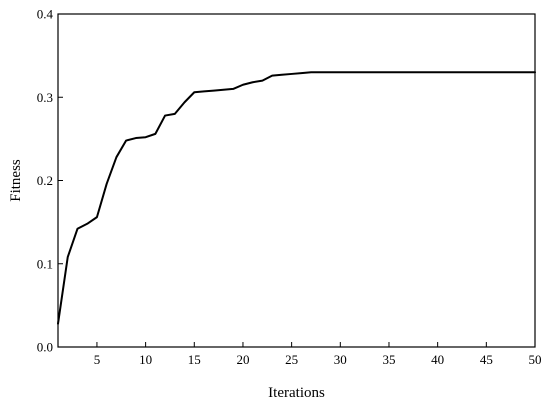 This screenshot has width=550, height=406. What do you see at coordinates (194, 359) in the screenshot?
I see `x-tick-label: 15` at bounding box center [194, 359].